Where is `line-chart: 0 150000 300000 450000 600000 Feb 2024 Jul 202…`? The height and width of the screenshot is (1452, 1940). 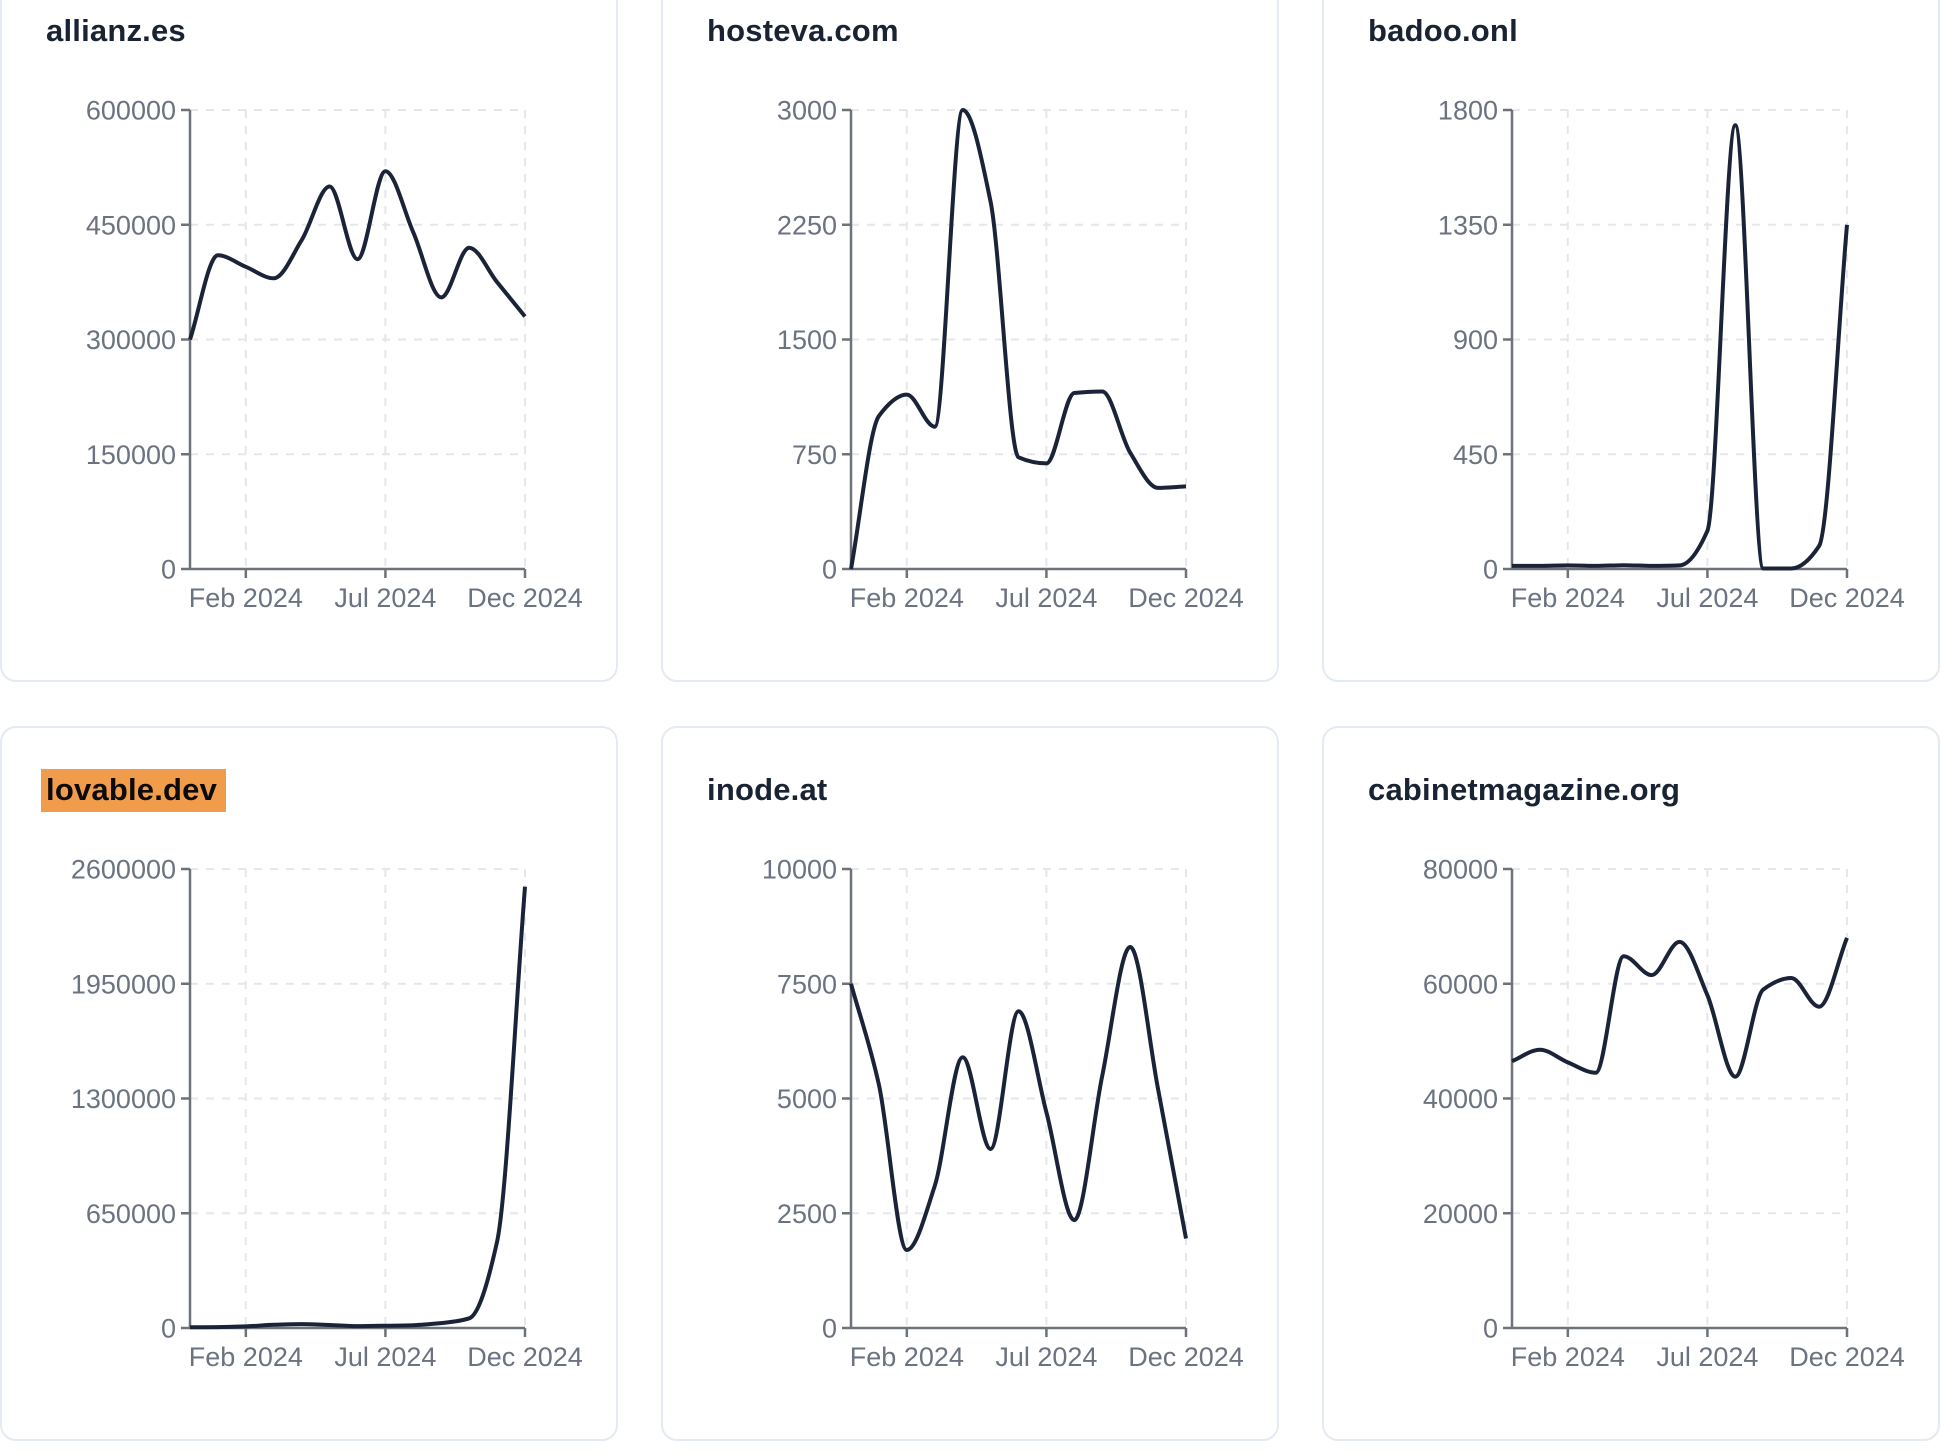 line-chart: 0 150000 300000 450000 600000 Feb 2024 Jul 202… is located at coordinates (334, 355).